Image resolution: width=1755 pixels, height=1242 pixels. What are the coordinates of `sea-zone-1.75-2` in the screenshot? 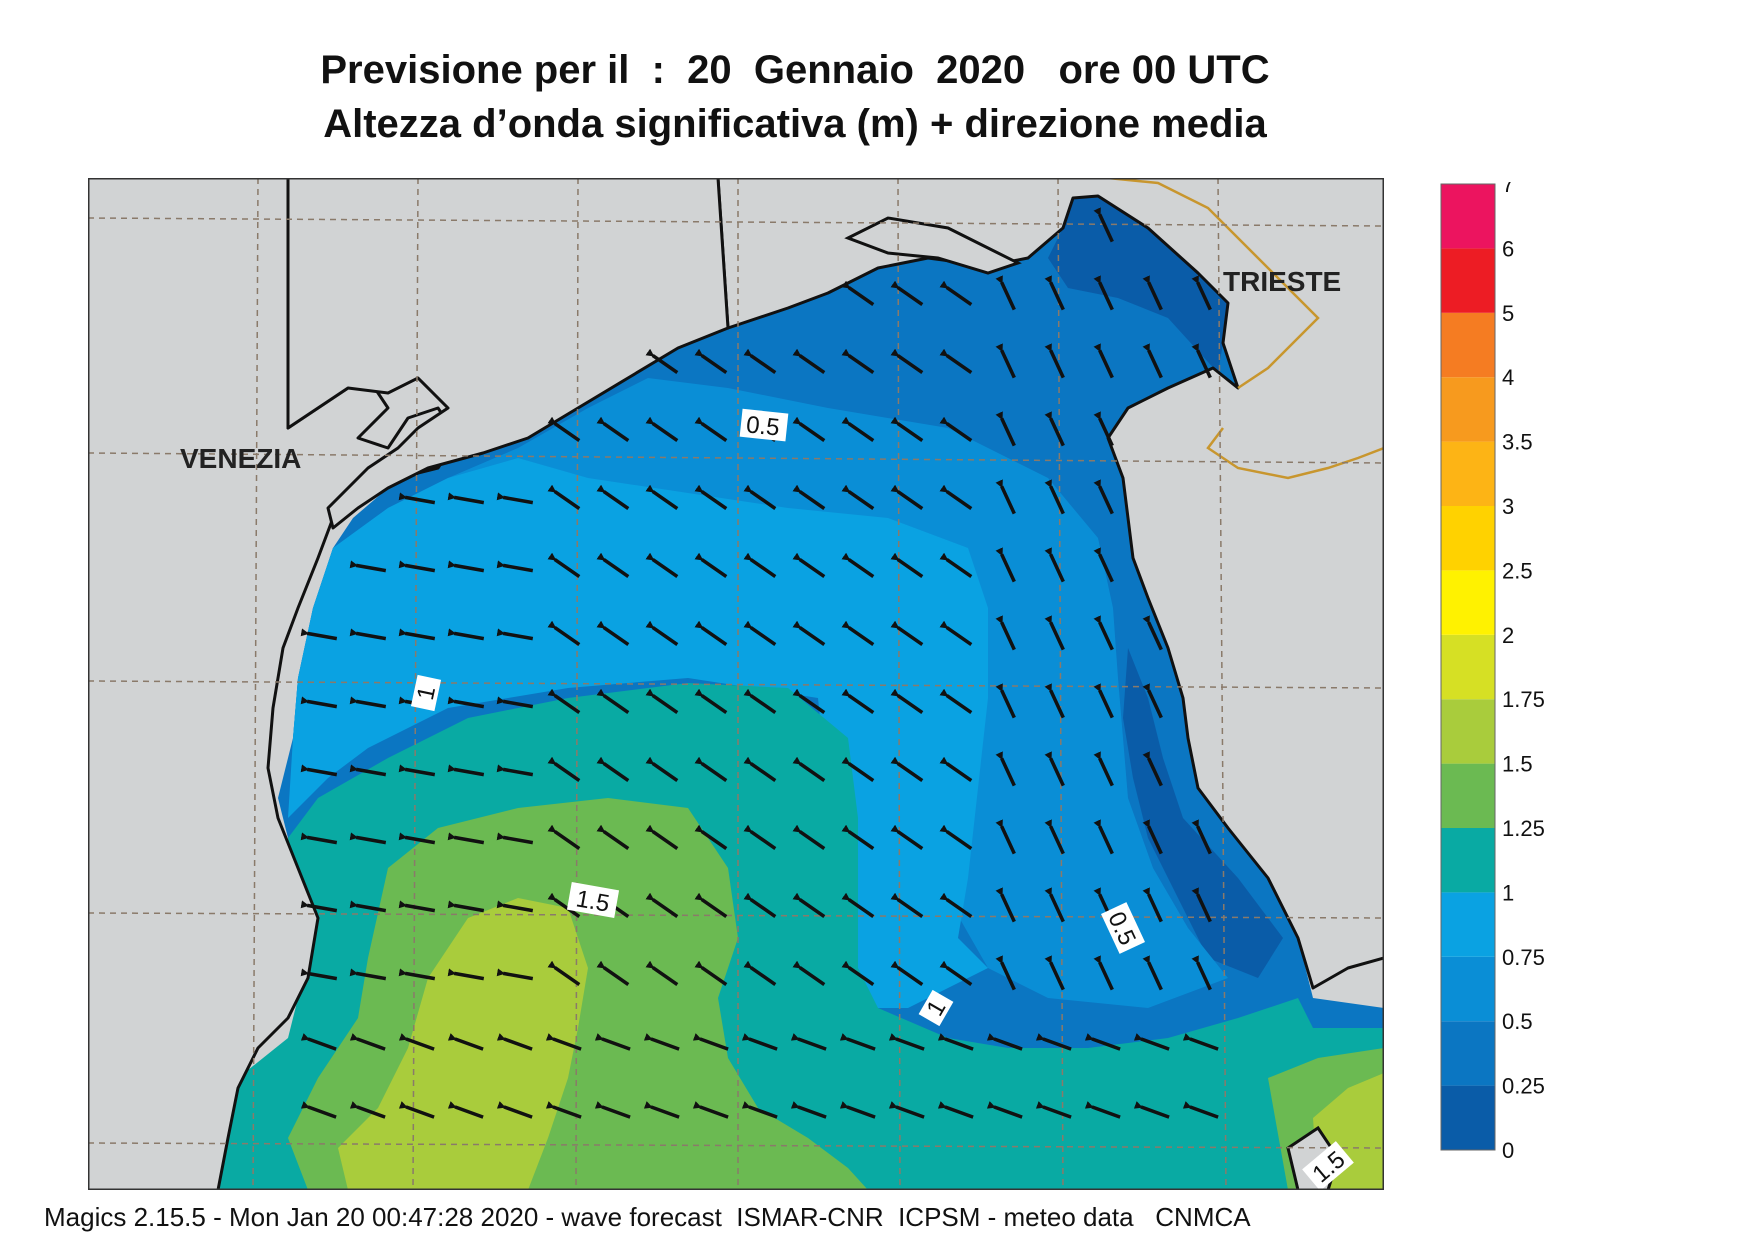 It's located at (463, 1044).